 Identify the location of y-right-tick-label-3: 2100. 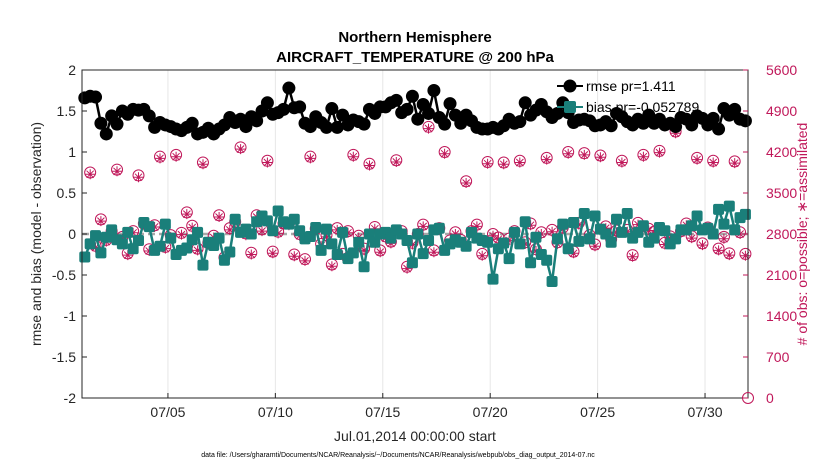
(781, 275).